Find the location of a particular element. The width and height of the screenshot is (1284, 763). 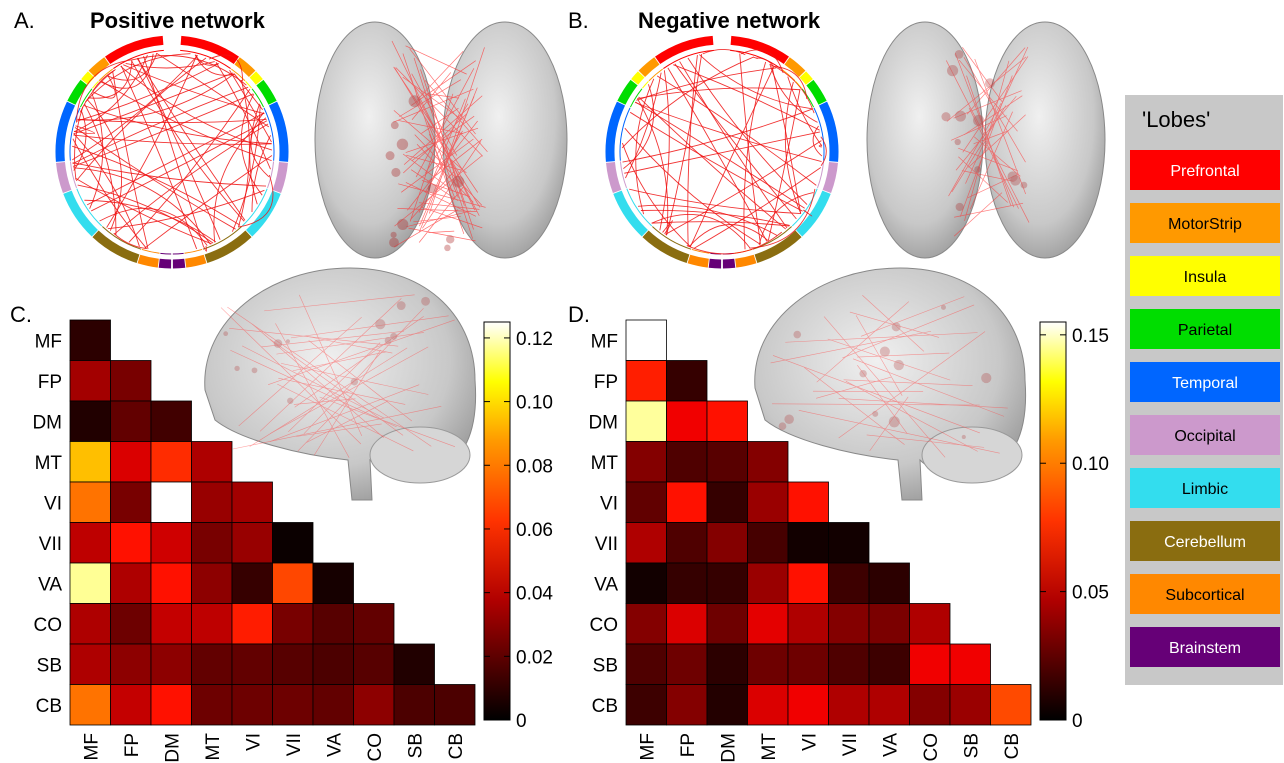

colorbar-tick-label: 0.04 is located at coordinates (534, 594).